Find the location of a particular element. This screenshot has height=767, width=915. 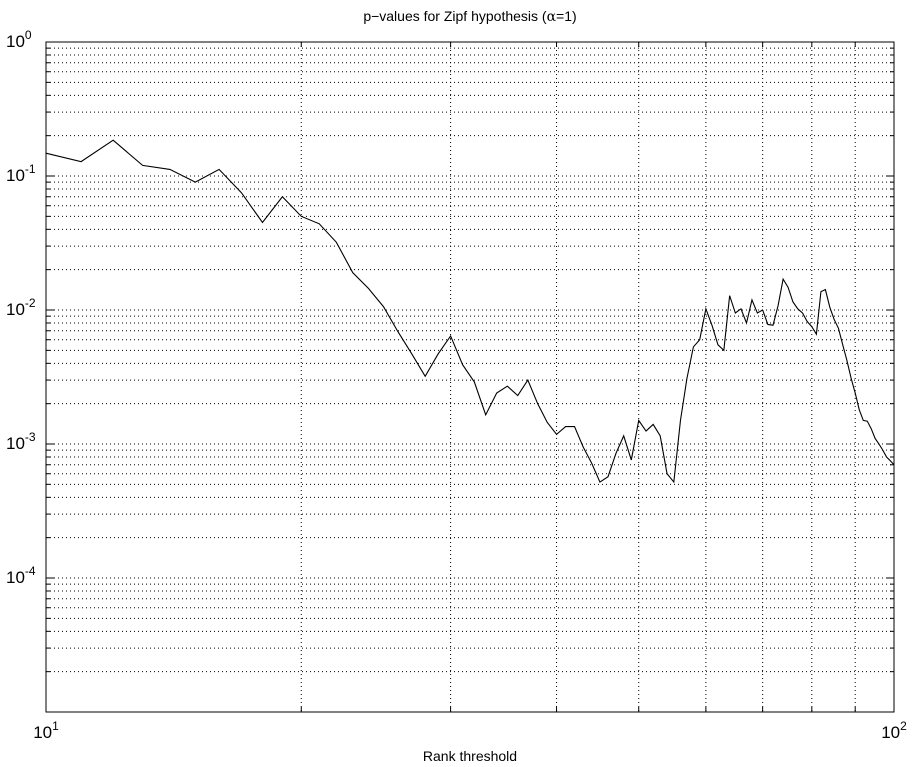

x-tick-label: 10² is located at coordinates (894, 730).